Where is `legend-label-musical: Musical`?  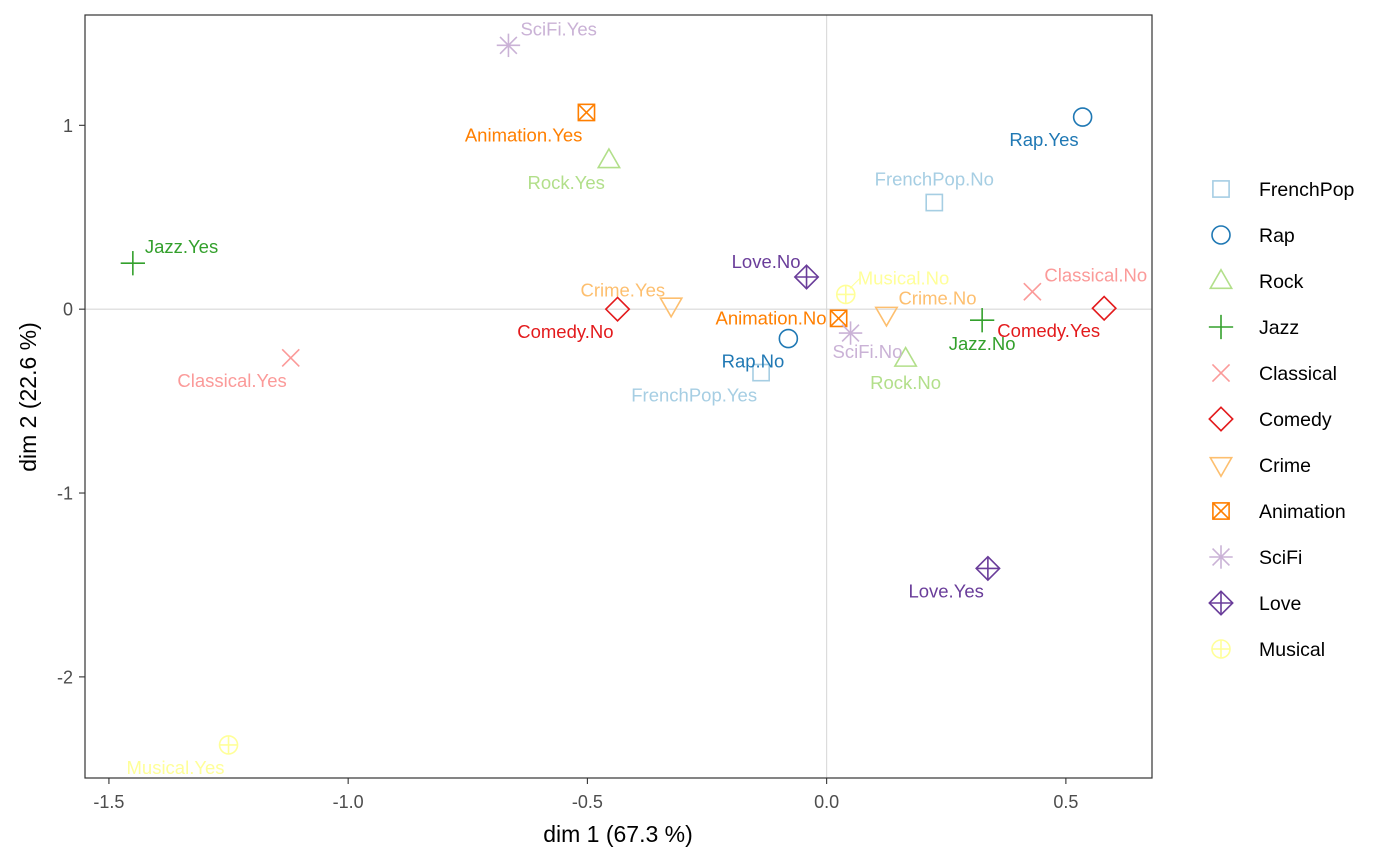 legend-label-musical: Musical is located at coordinates (1292, 650).